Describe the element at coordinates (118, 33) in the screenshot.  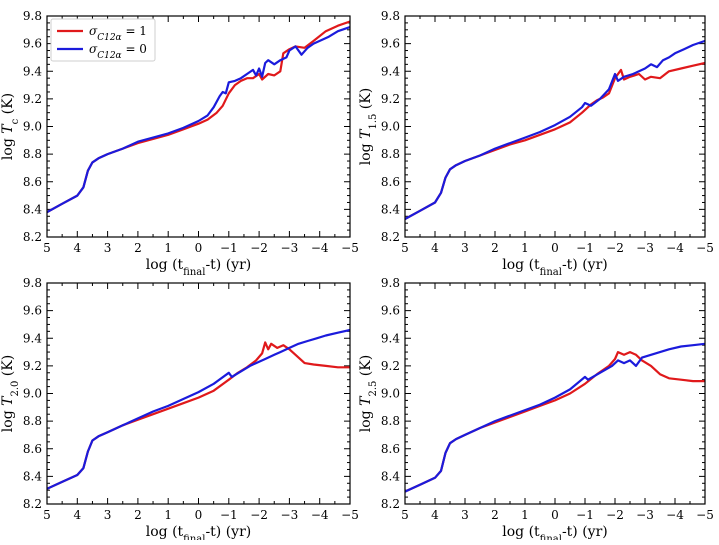
I see `legend-label: σC12α = 1` at that location.